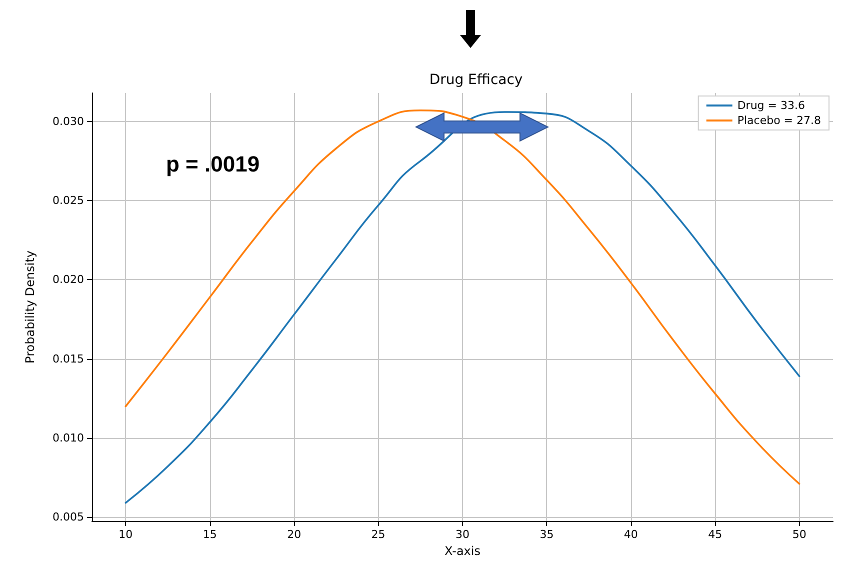 This screenshot has height=573, width=843. I want to click on y-tick-label: 0.005, so click(68, 517).